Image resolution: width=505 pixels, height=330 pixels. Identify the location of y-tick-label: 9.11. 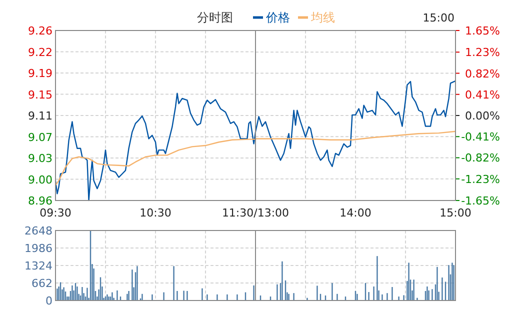
(40, 116).